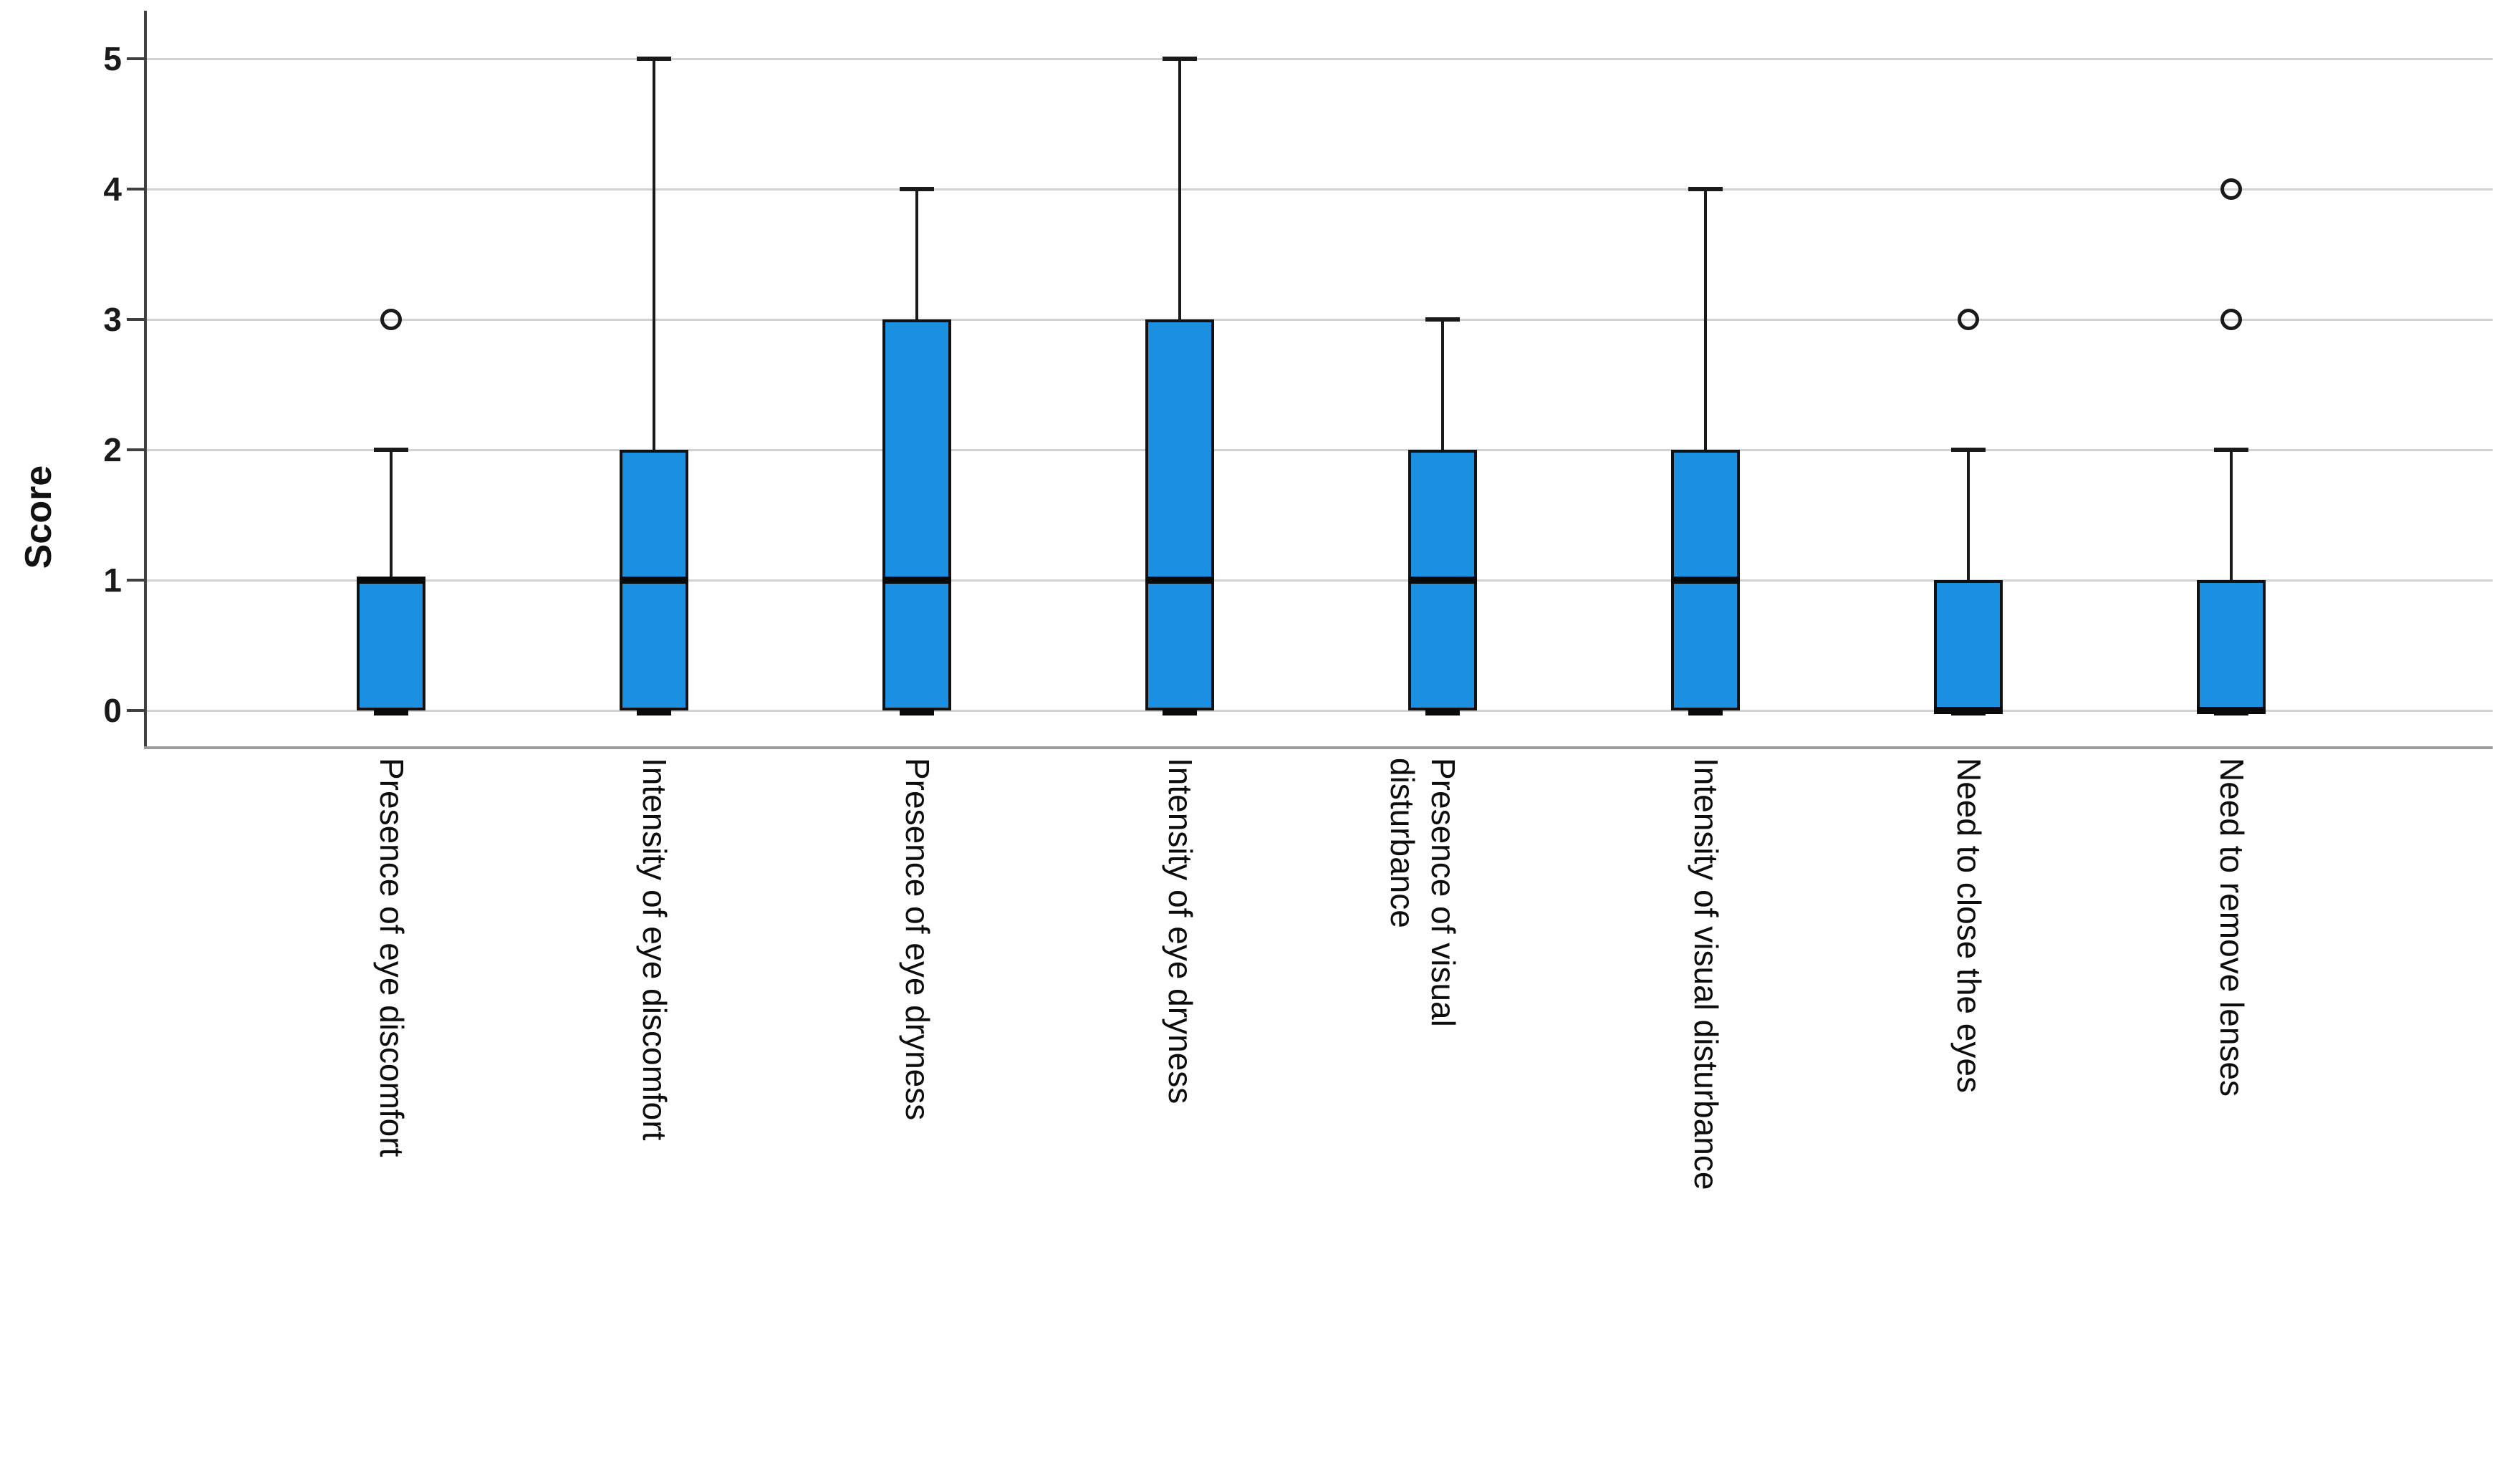  I want to click on category-label: Intensity of visual disturbance, so click(1706, 974).